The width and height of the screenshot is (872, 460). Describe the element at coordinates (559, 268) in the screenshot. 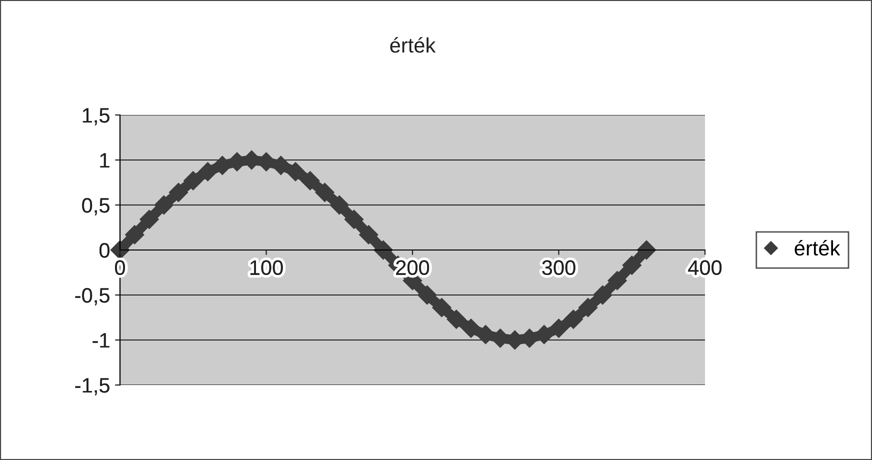

I see `x-tick-label: 300` at that location.